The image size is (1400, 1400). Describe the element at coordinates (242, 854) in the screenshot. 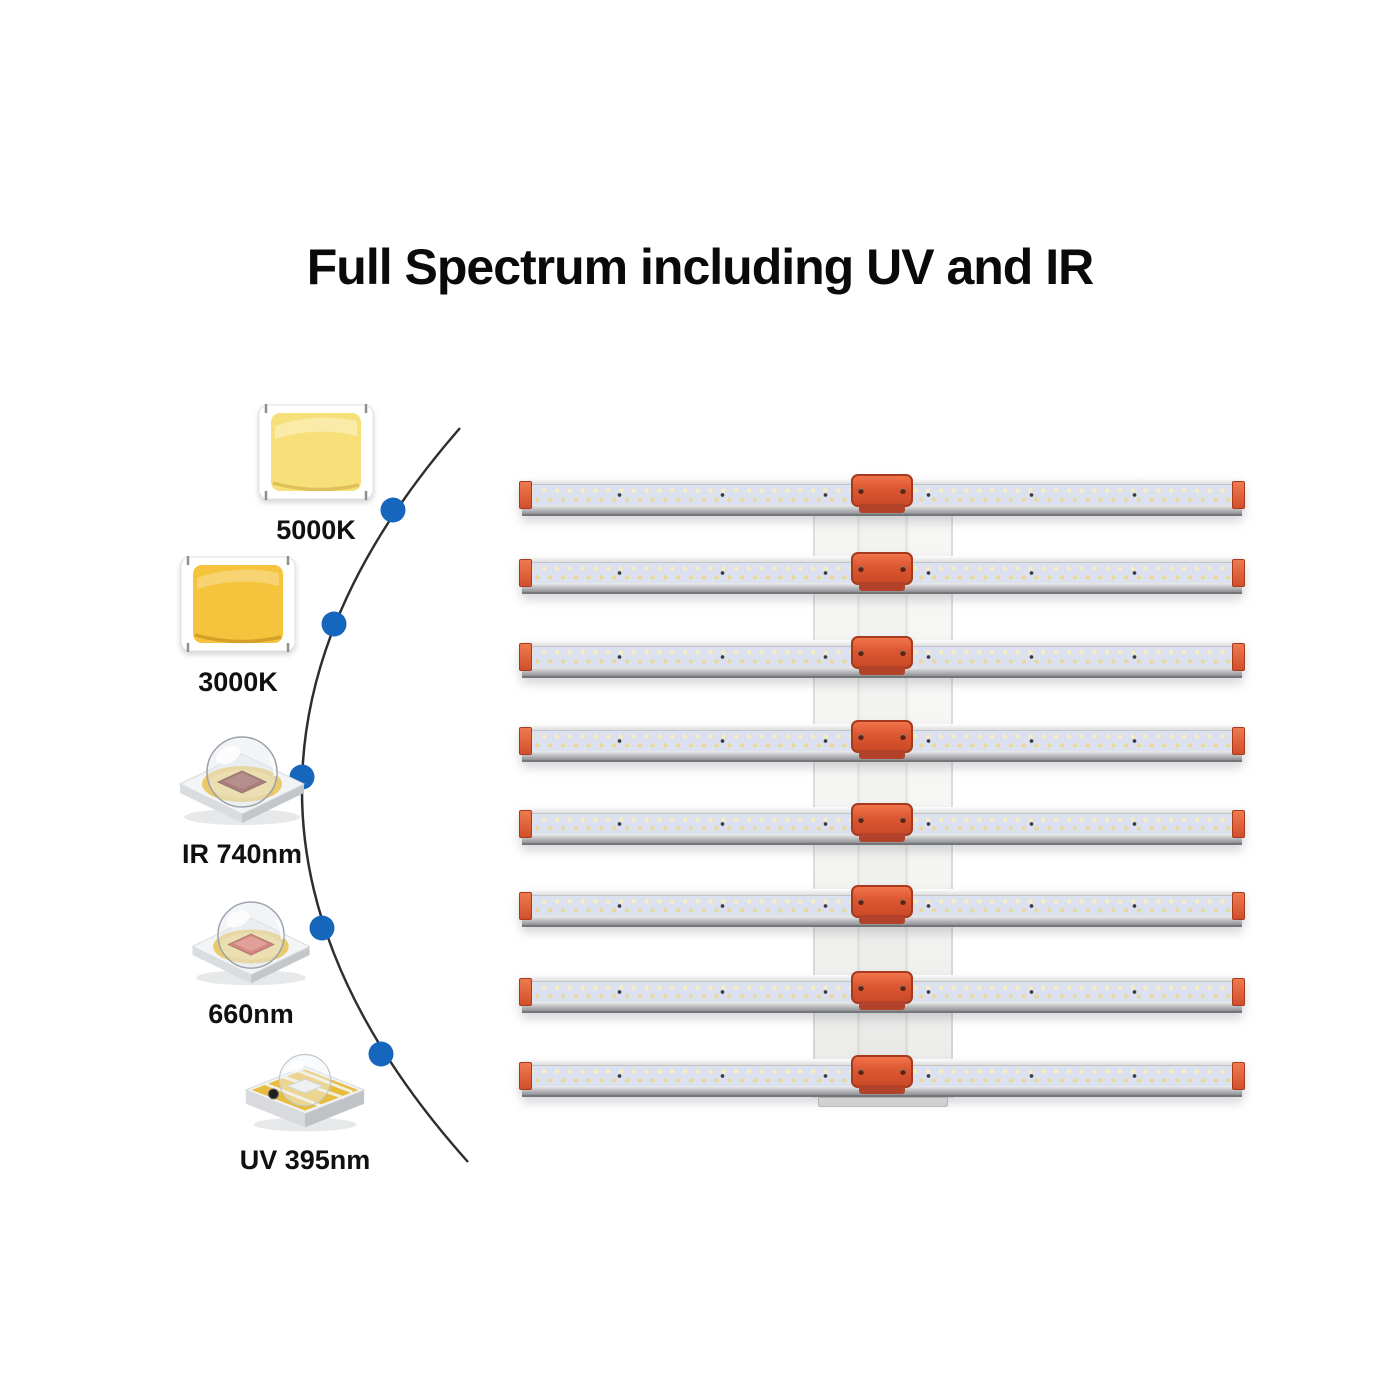

I see `chip-label-ir740: IR 740nm` at that location.